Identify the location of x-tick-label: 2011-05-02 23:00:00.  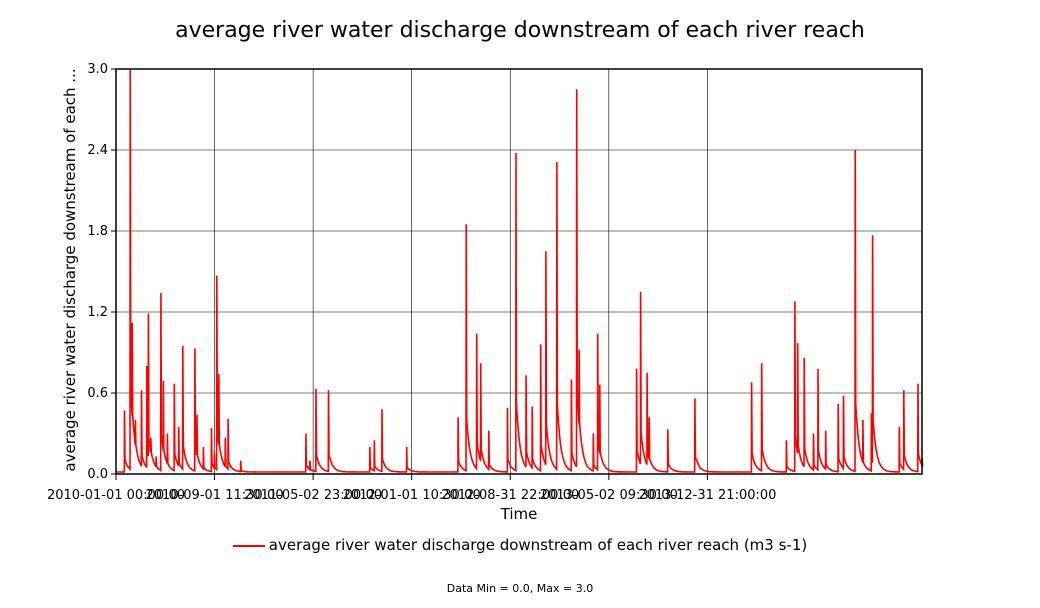
(313, 495).